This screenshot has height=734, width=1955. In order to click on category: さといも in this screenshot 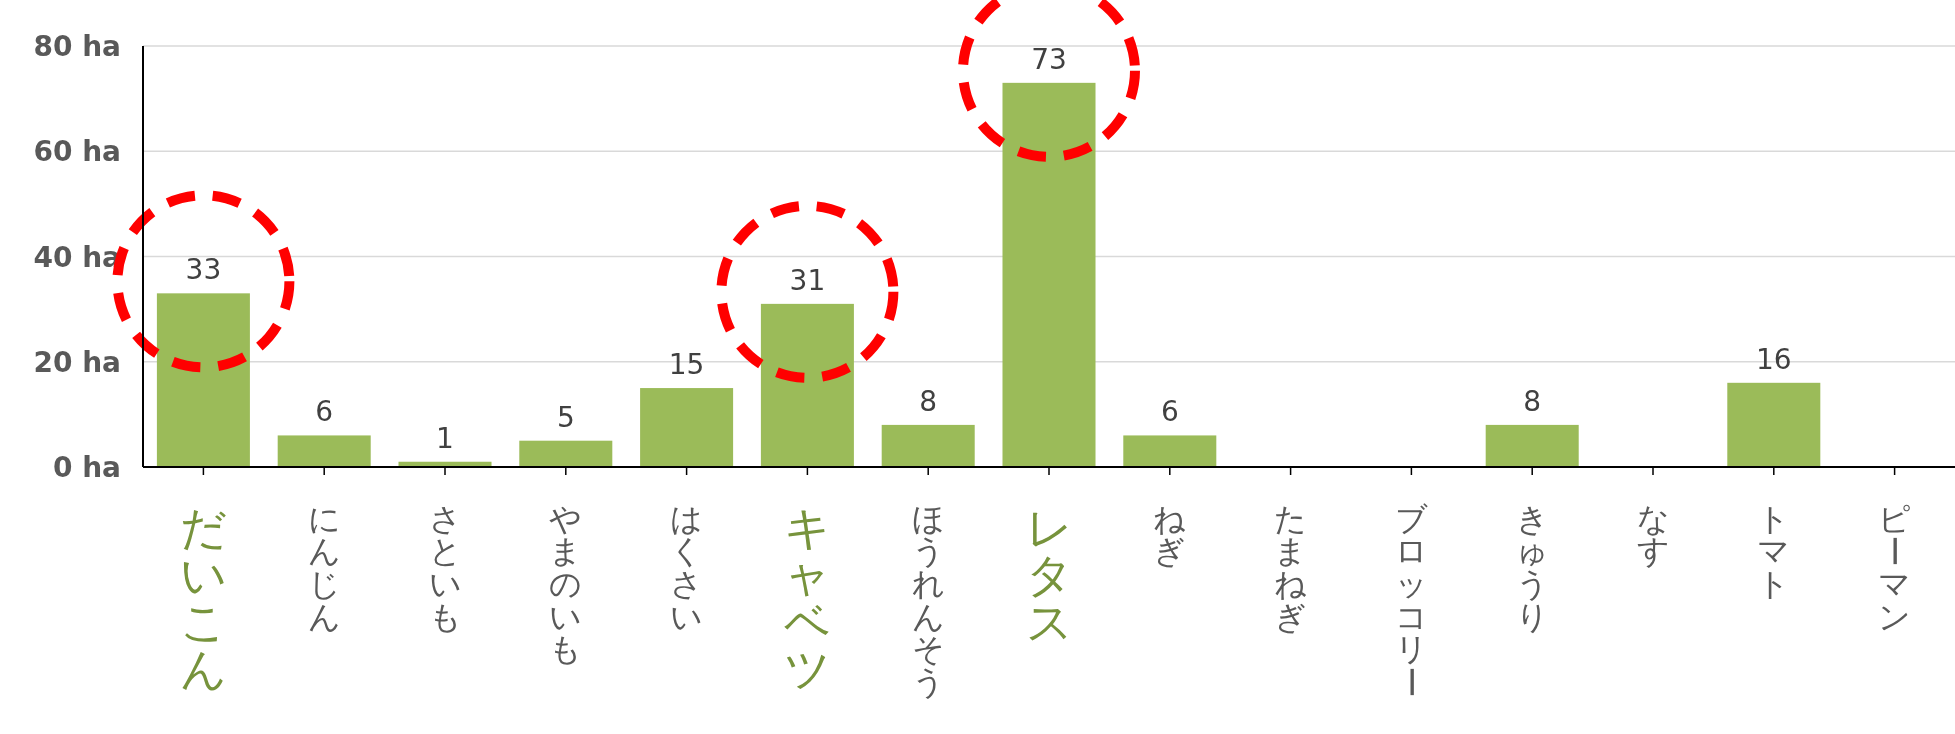, I will do `click(445, 567)`.